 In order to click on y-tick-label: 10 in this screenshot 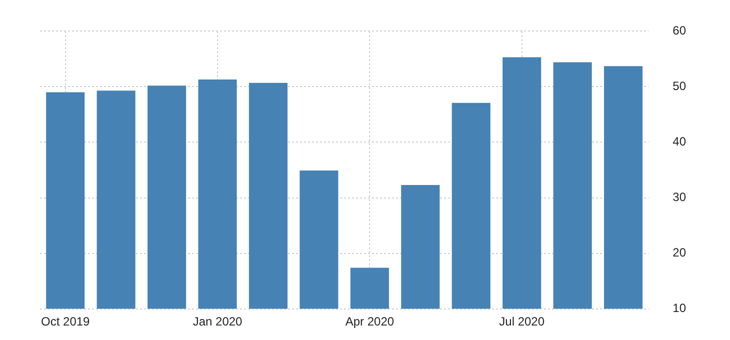, I will do `click(679, 308)`.